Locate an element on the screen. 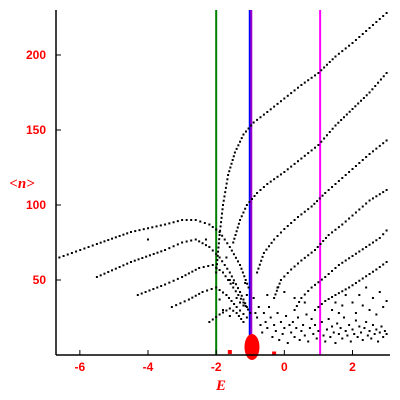  x-tick-label: -2 is located at coordinates (216, 367).